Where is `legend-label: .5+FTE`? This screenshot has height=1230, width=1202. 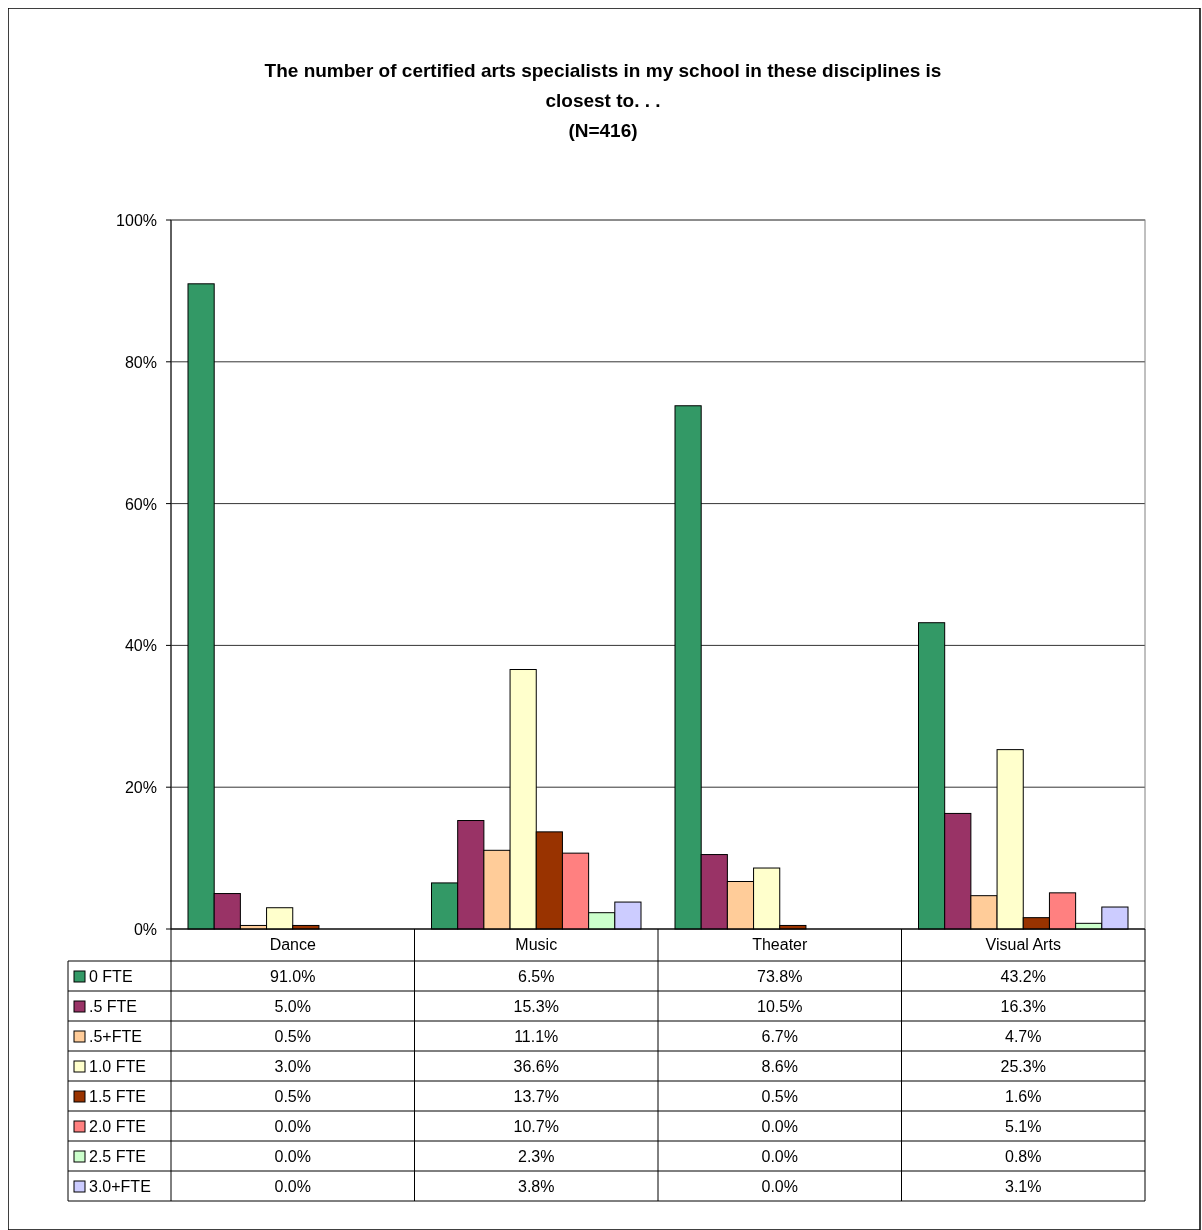
legend-label: .5+FTE is located at coordinates (115, 1036).